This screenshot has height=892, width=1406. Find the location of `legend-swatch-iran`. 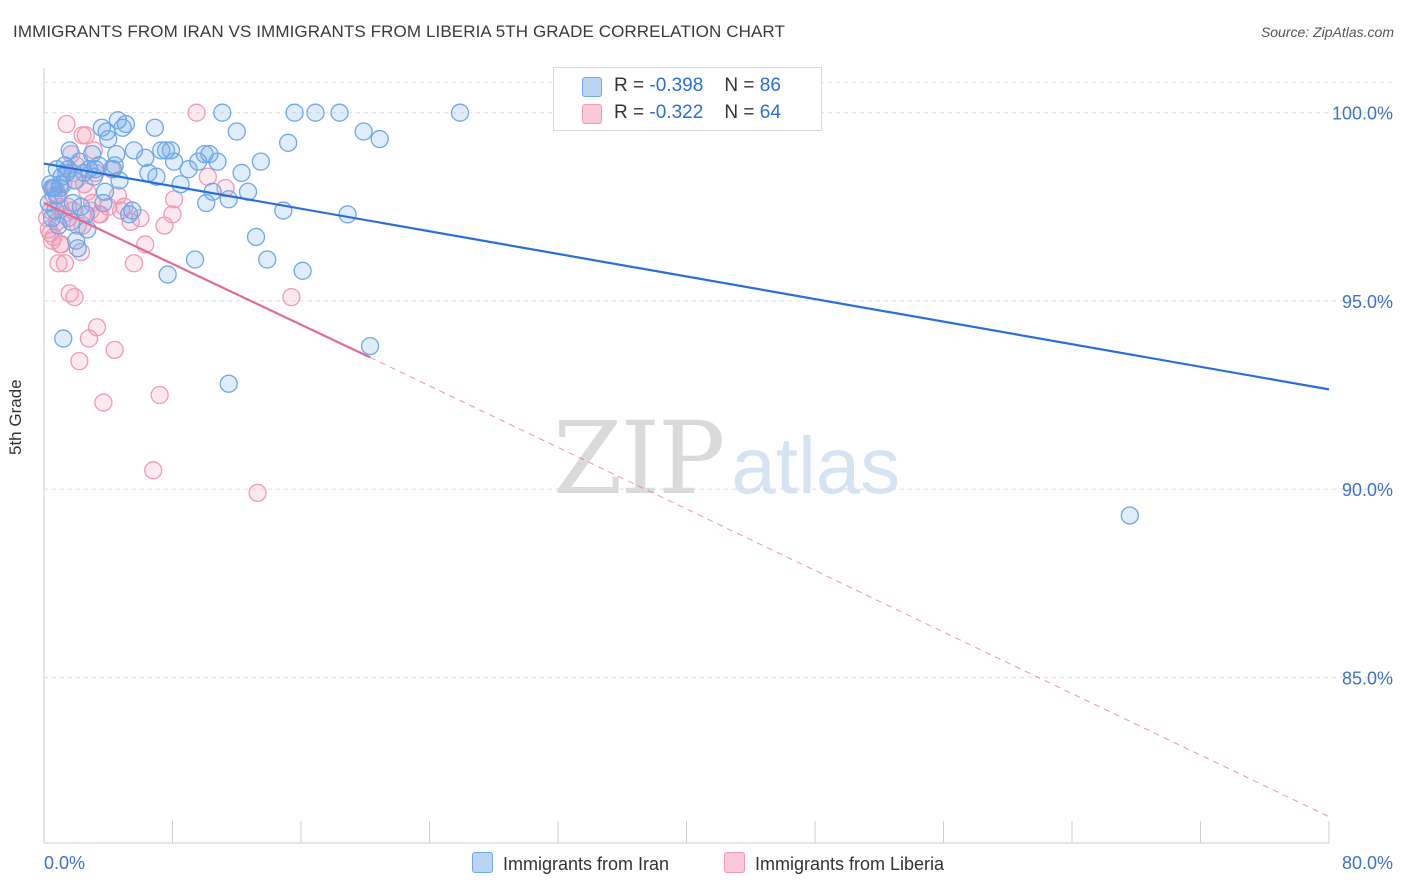

legend-swatch-iran is located at coordinates (592, 87).